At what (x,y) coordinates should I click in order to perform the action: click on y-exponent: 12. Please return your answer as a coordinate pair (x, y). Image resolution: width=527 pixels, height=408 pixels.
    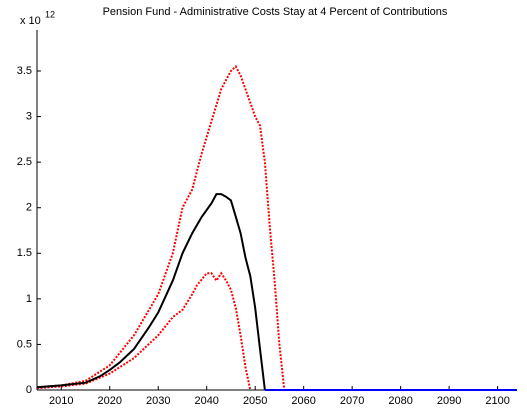
    Looking at the image, I should click on (50, 14).